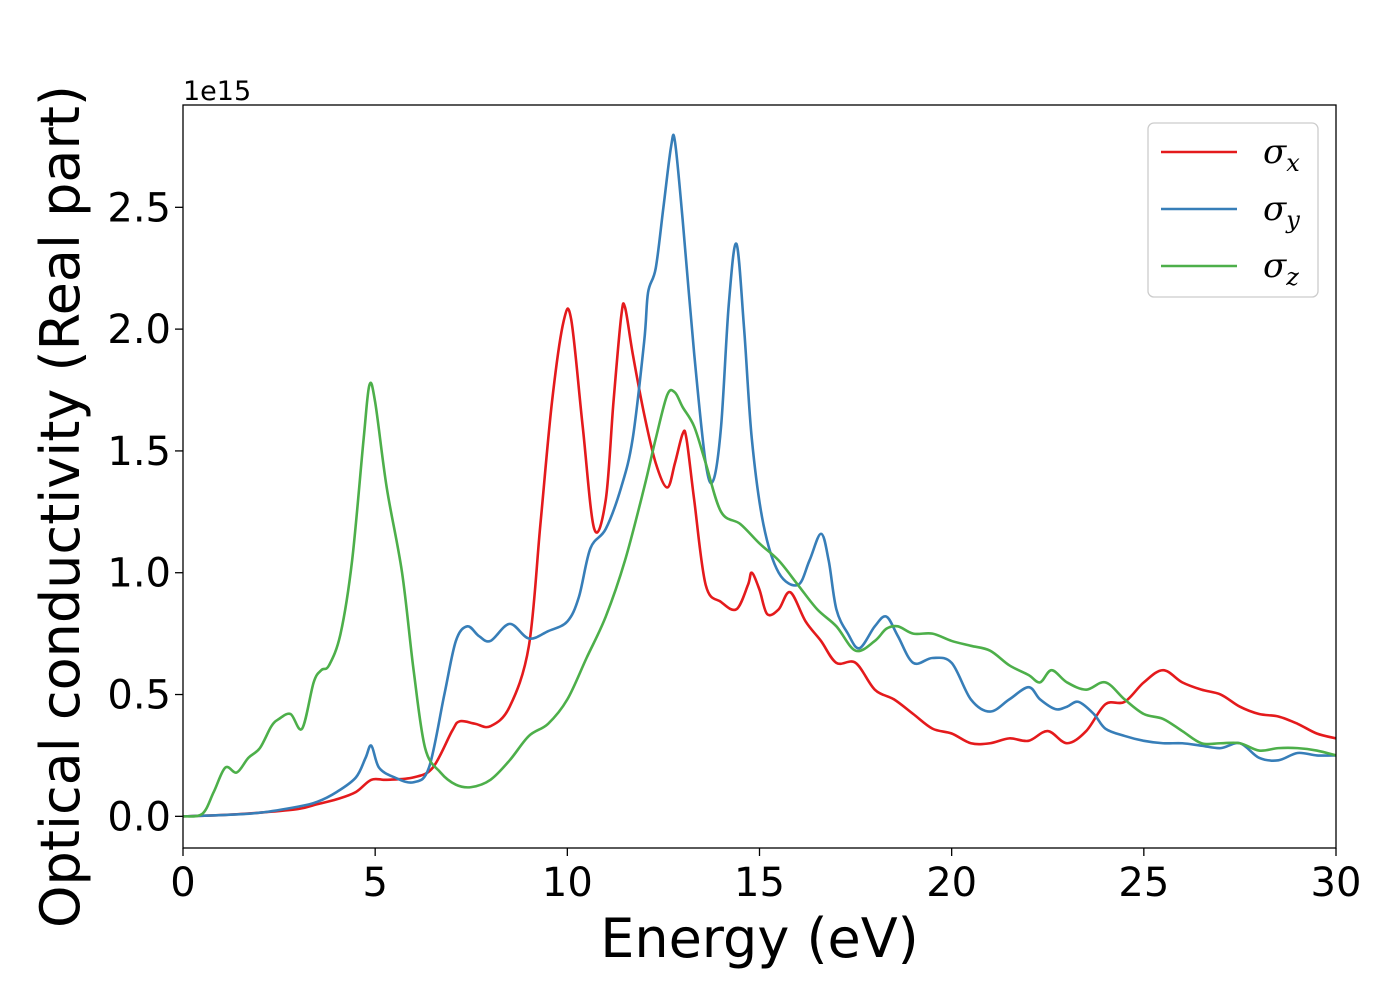 Image resolution: width=1400 pixels, height=1000 pixels. I want to click on legend-label-x: σx, so click(1281, 154).